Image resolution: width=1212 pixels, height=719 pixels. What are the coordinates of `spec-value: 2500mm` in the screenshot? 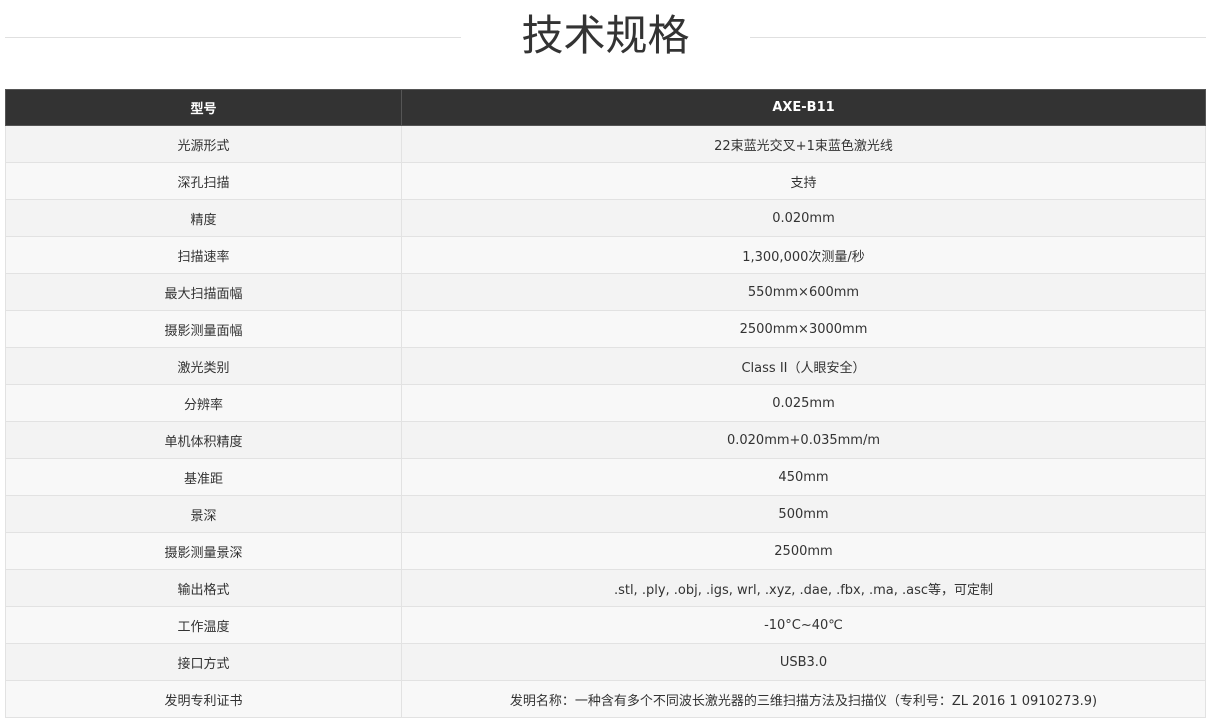 It's located at (803, 551).